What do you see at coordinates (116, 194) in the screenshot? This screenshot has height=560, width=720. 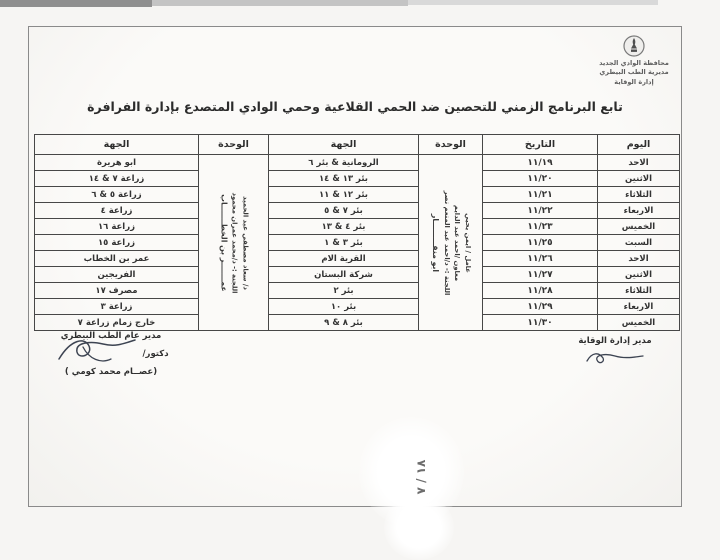 I see `site-cell: زراعة ٥ & ٦` at bounding box center [116, 194].